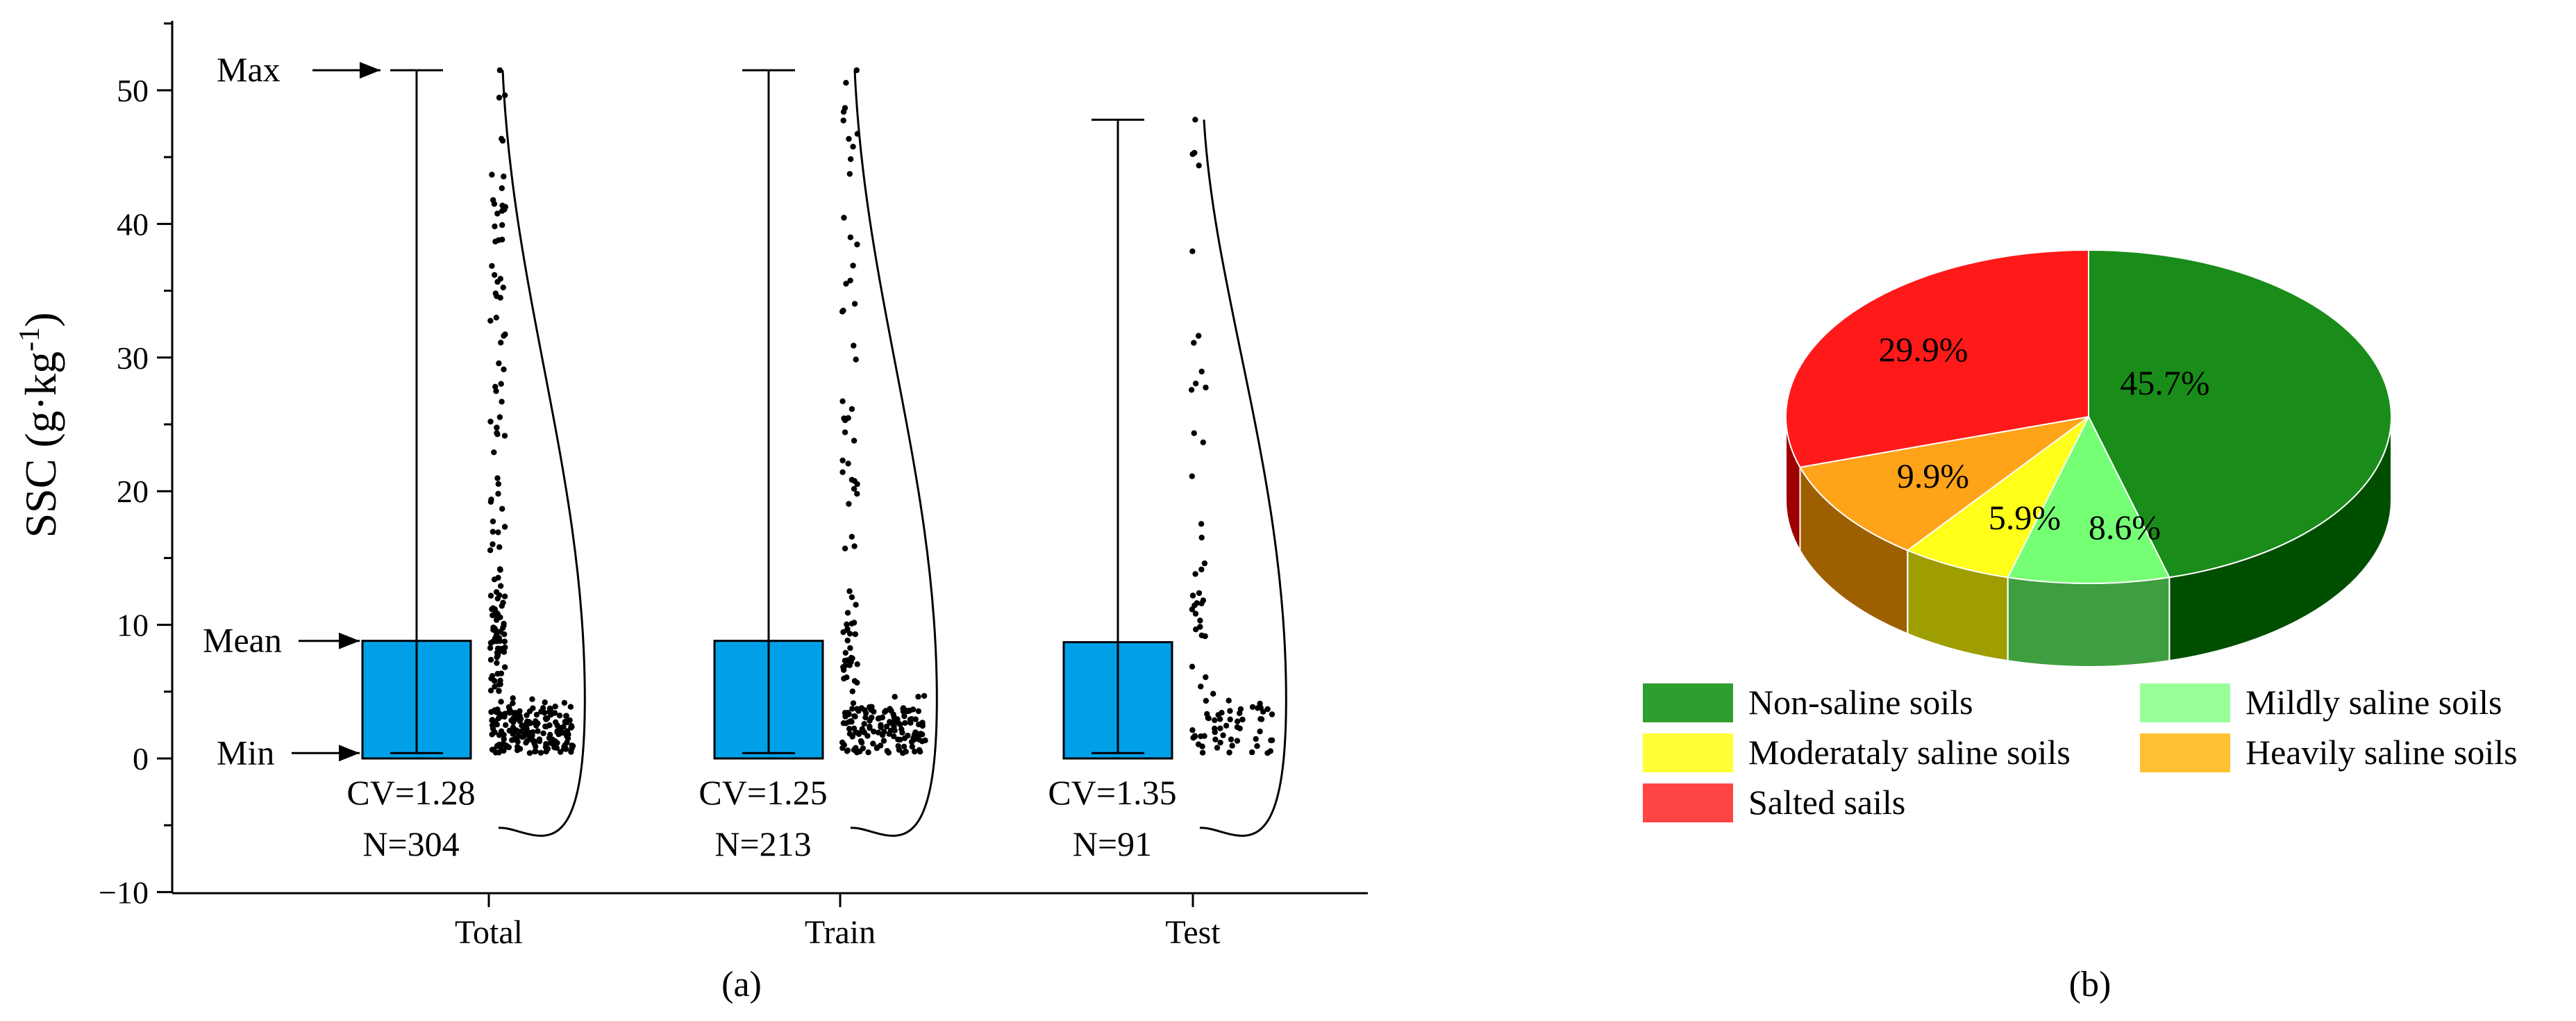 This screenshot has height=1021, width=2576. Describe the element at coordinates (2381, 752) in the screenshot. I see `legend-label: Heavily saline soils` at that location.